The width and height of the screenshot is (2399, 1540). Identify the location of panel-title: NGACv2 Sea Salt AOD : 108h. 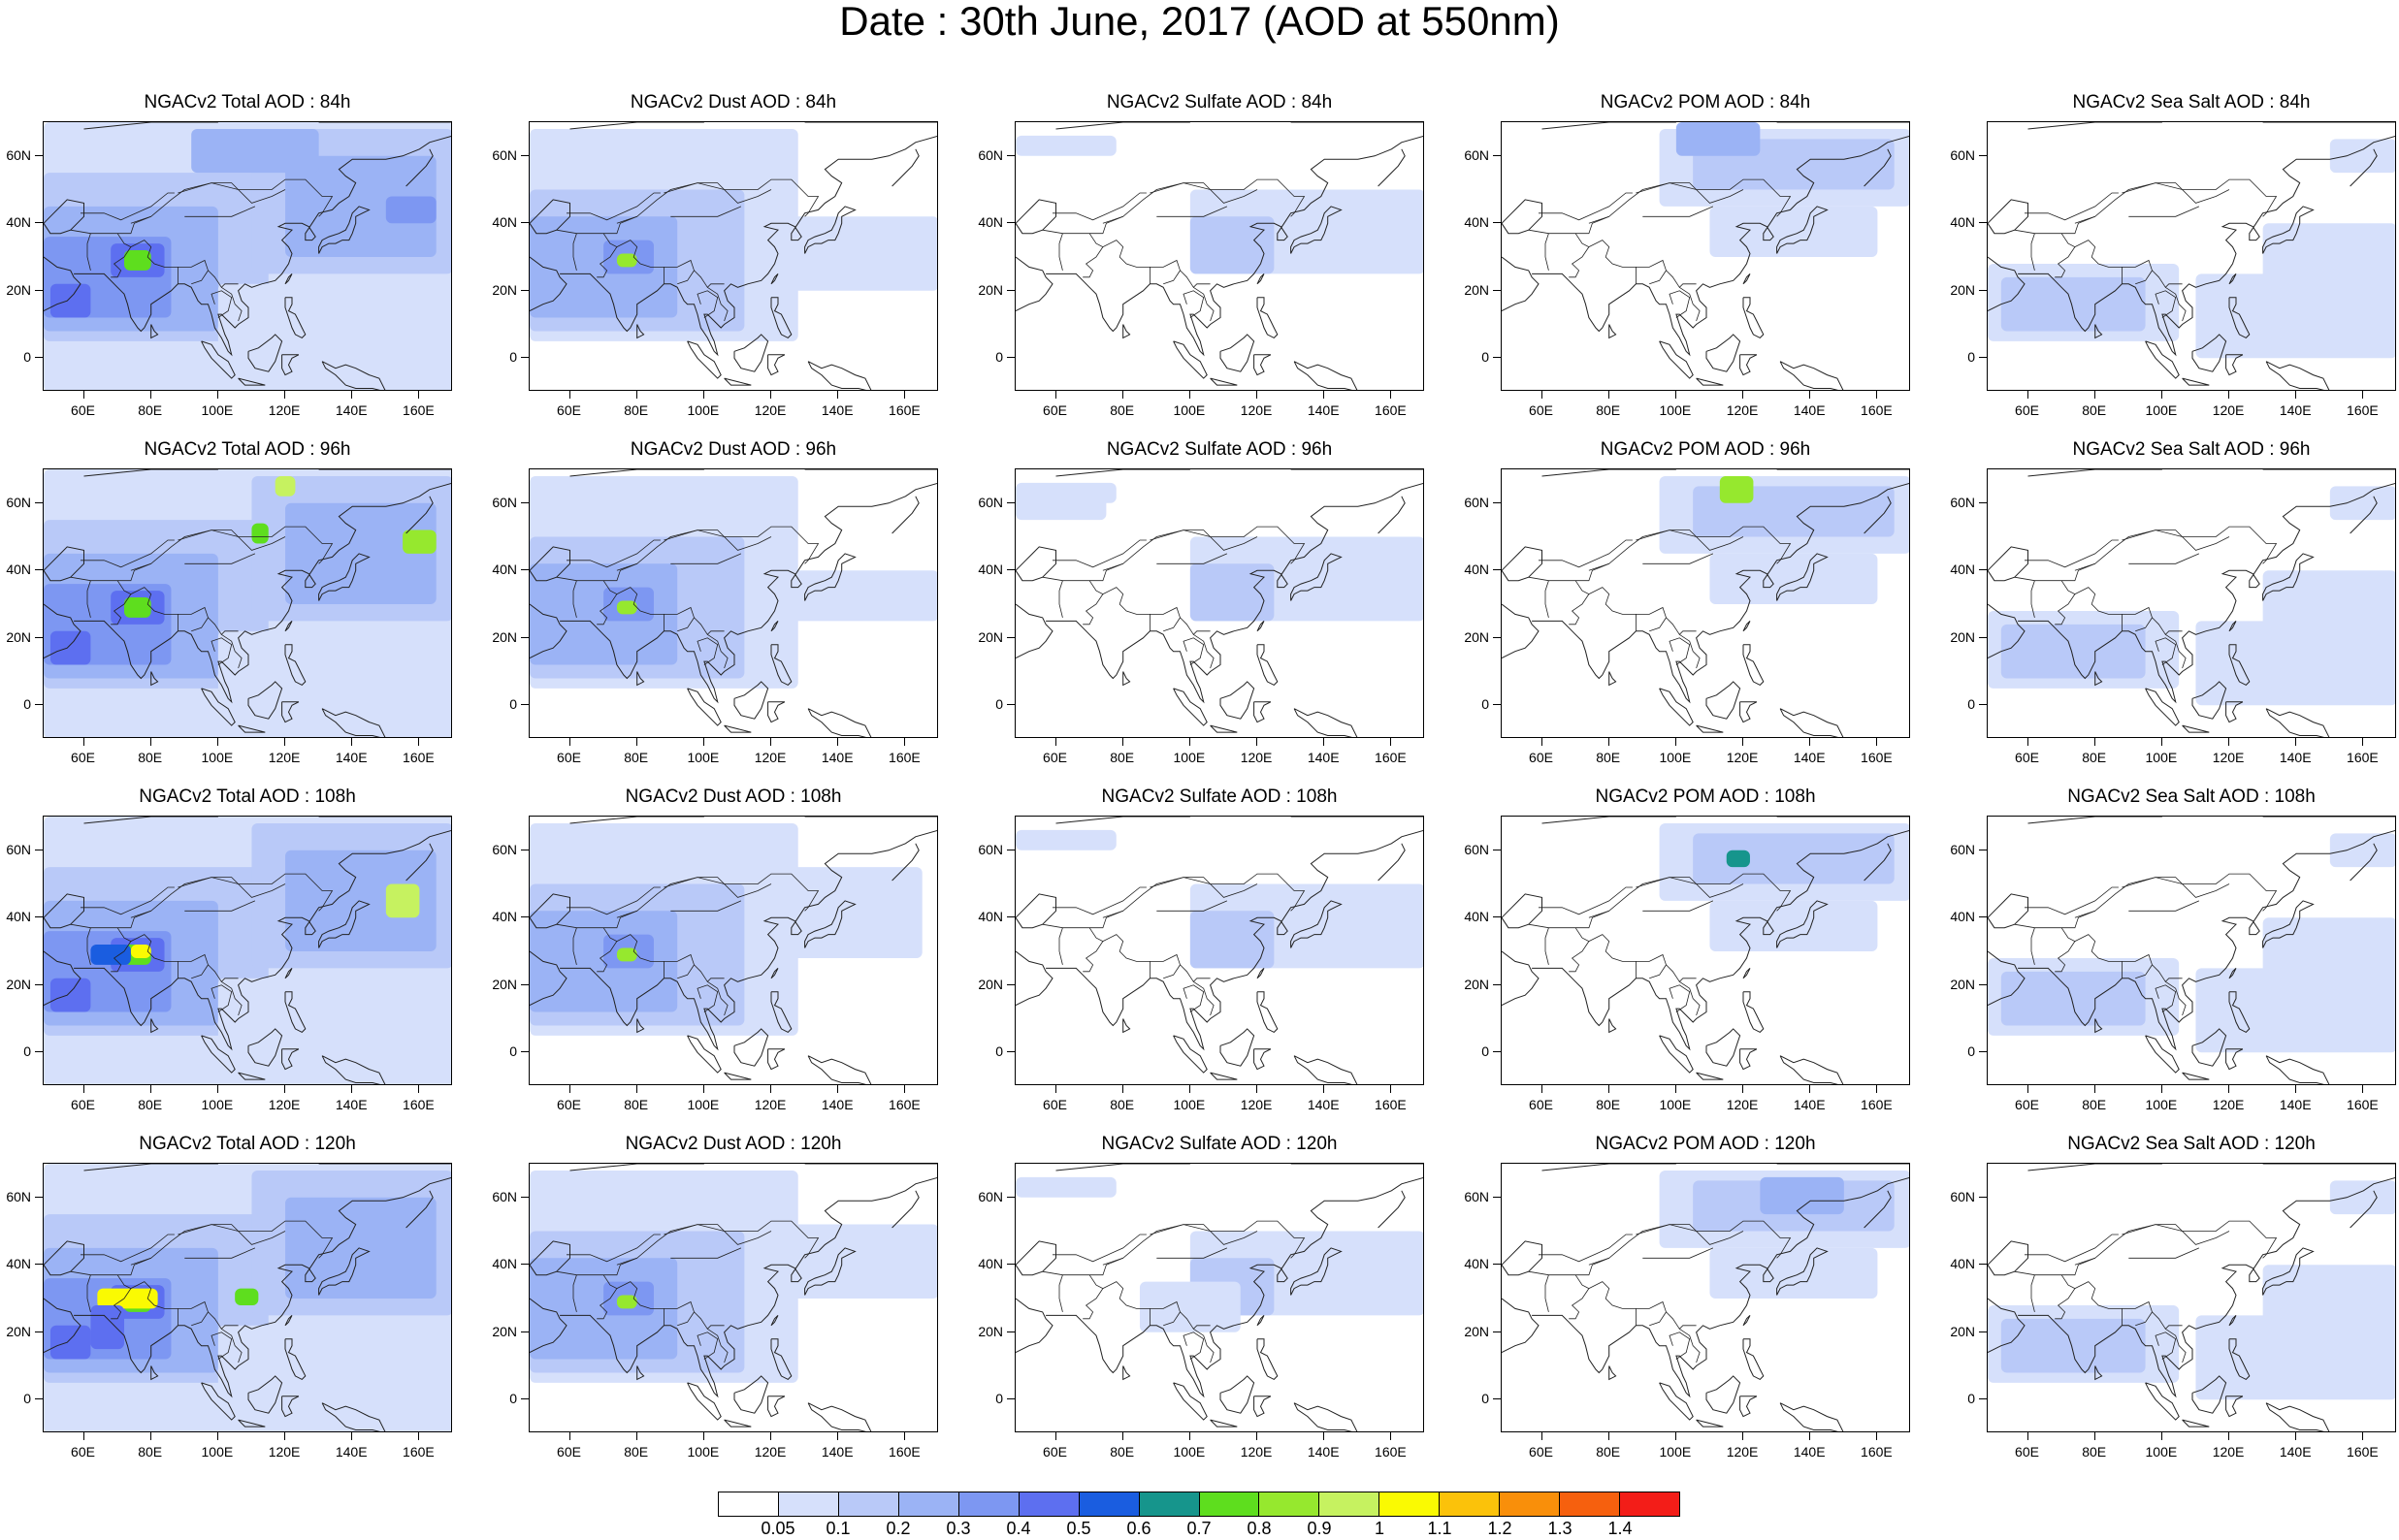
(2191, 796).